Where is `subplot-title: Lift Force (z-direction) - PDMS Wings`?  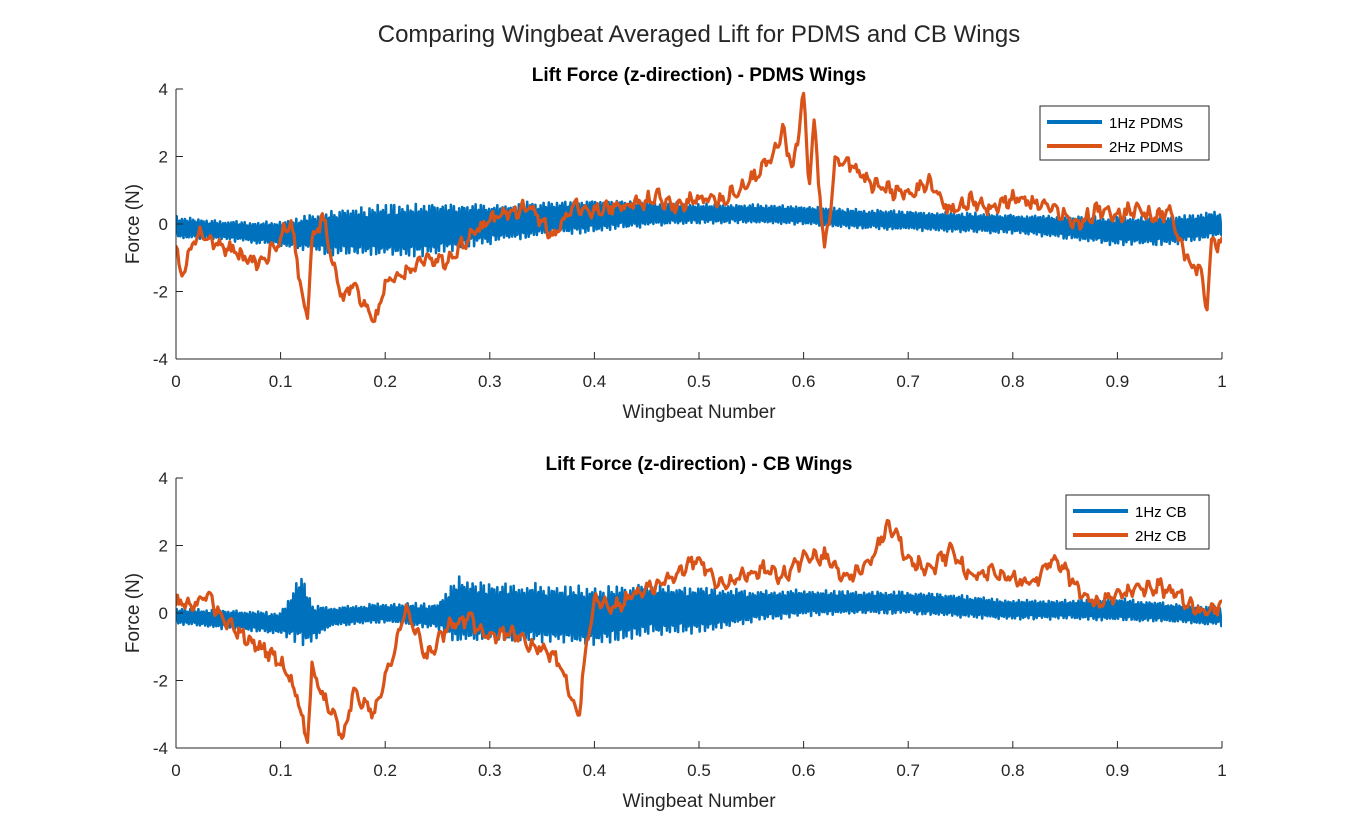
subplot-title: Lift Force (z-direction) - PDMS Wings is located at coordinates (699, 75).